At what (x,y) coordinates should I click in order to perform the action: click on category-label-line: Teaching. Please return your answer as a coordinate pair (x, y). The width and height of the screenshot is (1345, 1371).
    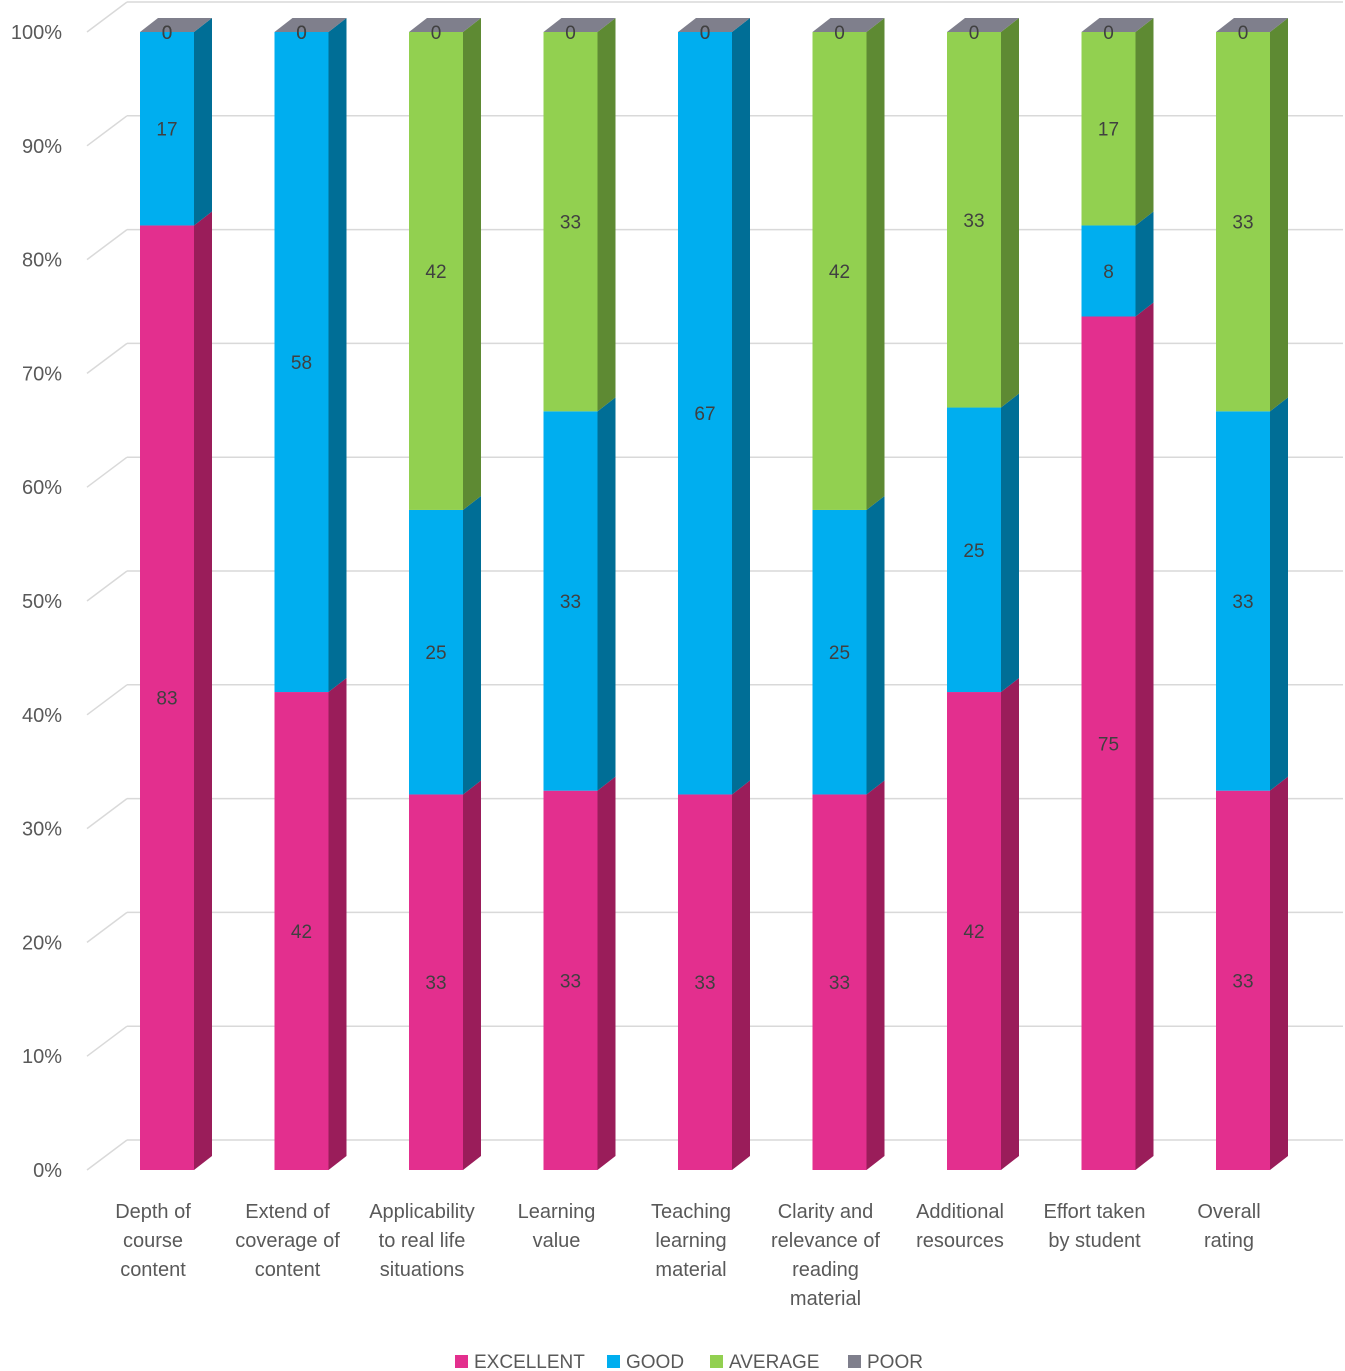
    Looking at the image, I should click on (691, 1212).